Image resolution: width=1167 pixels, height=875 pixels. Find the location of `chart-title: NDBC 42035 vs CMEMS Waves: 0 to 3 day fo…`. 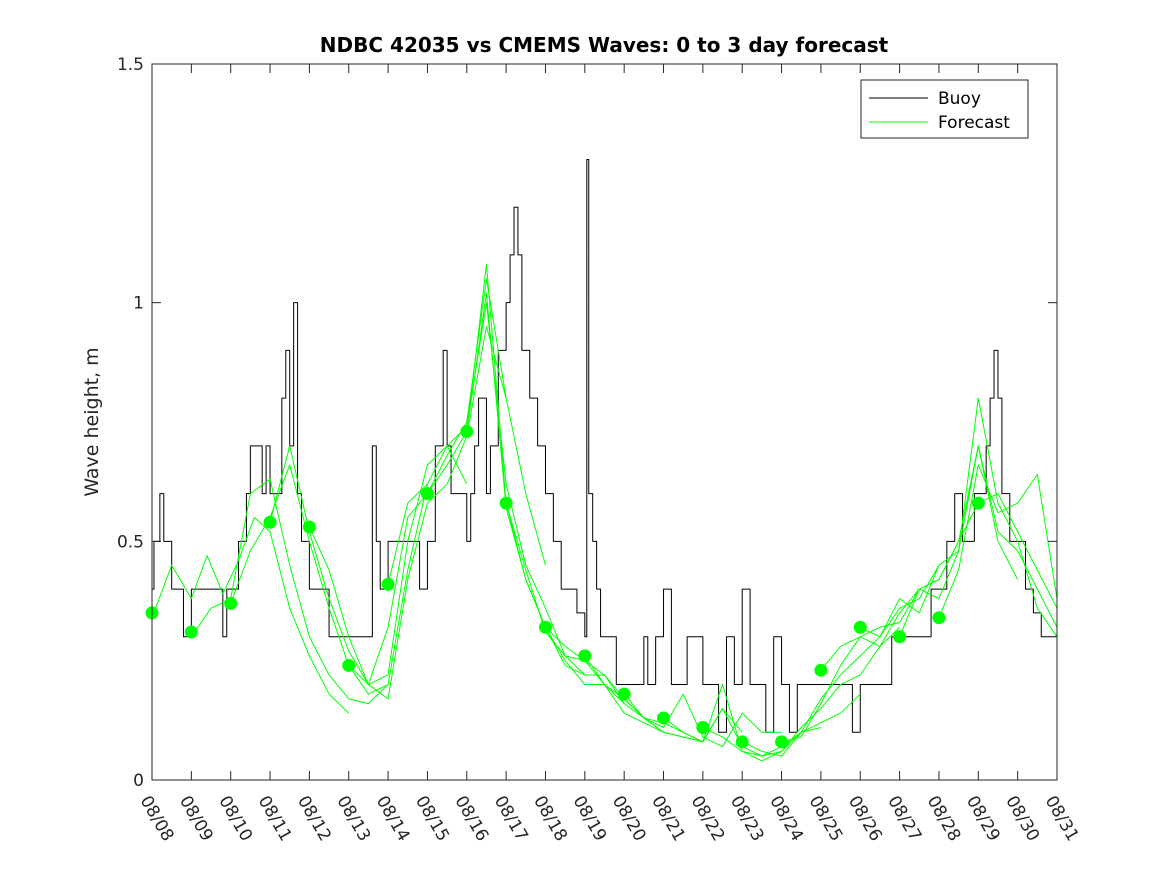

chart-title: NDBC 42035 vs CMEMS Waves: 0 to 3 day fo… is located at coordinates (604, 45).